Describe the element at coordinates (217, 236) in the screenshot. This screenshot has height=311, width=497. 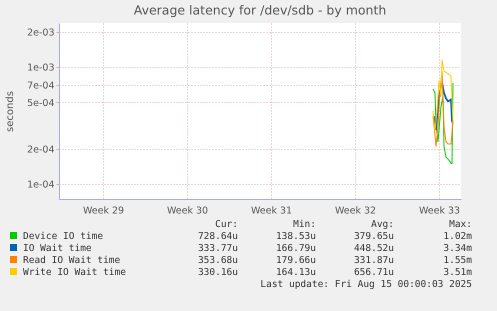
I see `text: 728.64u` at that location.